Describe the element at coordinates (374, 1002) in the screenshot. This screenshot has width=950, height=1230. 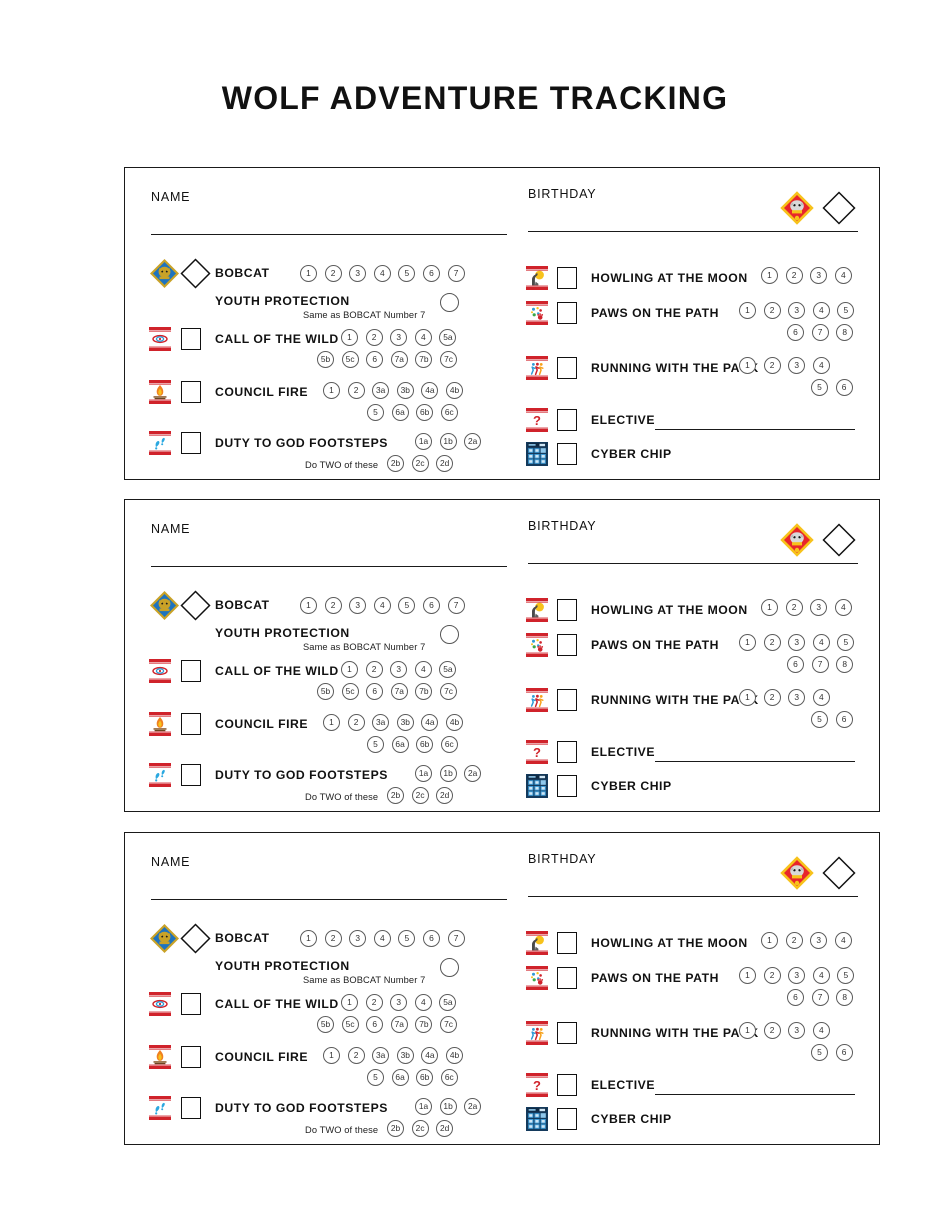
I see `adventure-0-r1-bullet: 2` at that location.